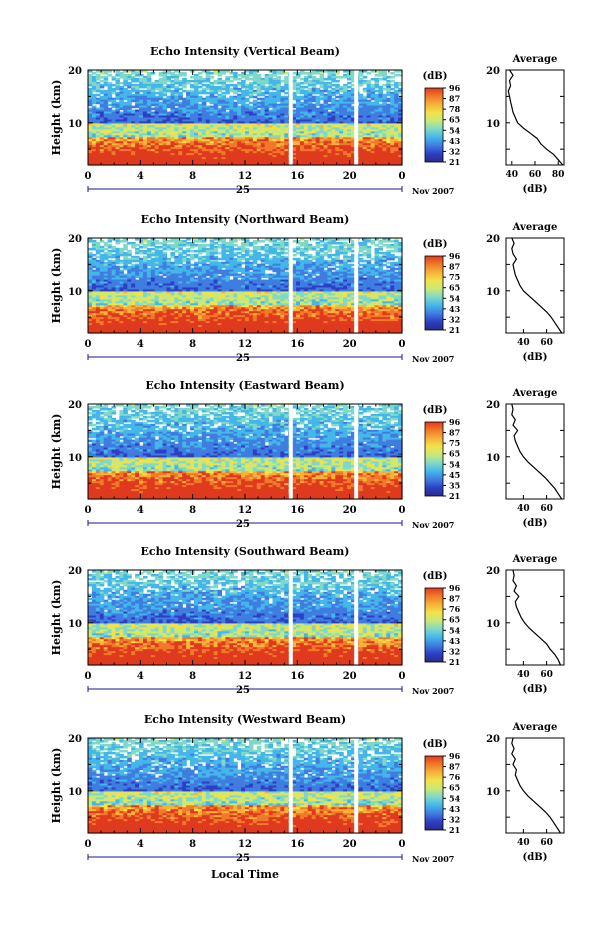 This screenshot has width=616, height=933. I want to click on x-tick-label: 12, so click(245, 510).